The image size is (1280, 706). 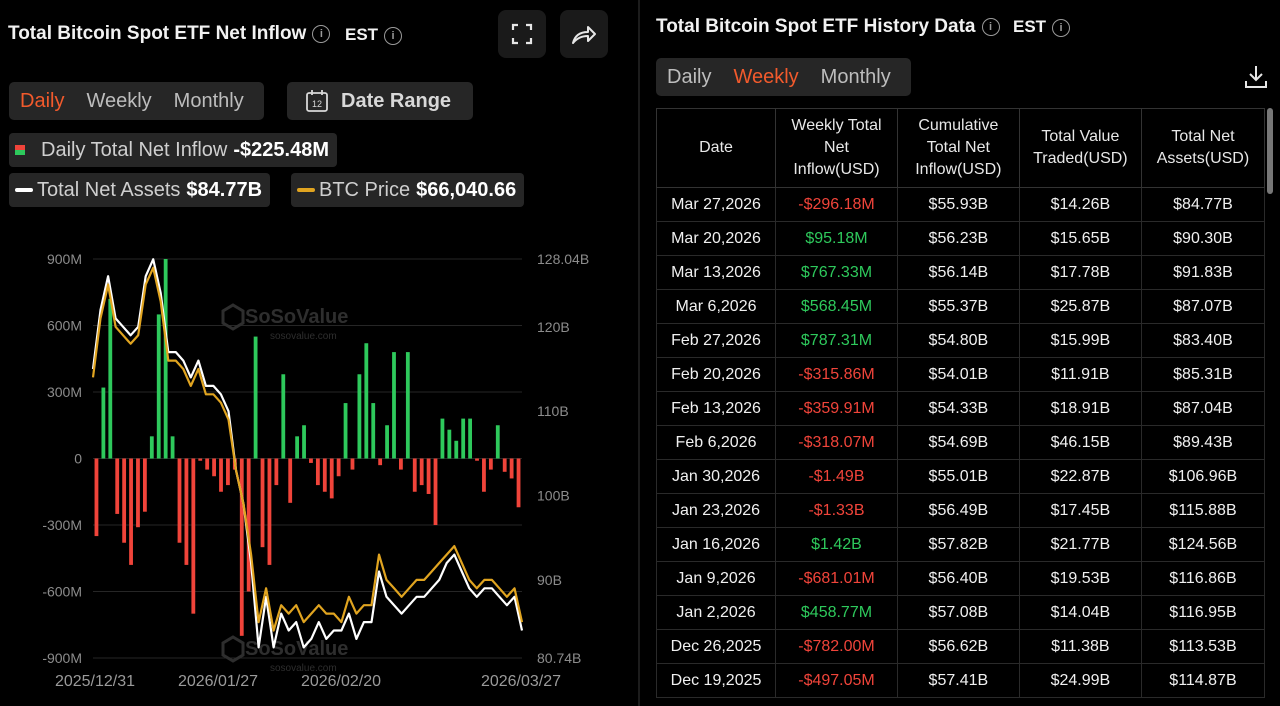 I want to click on table-row: Feb 6,2026 -$318.07M $54.69B $46.15B $89.43B, so click(x=960, y=442).